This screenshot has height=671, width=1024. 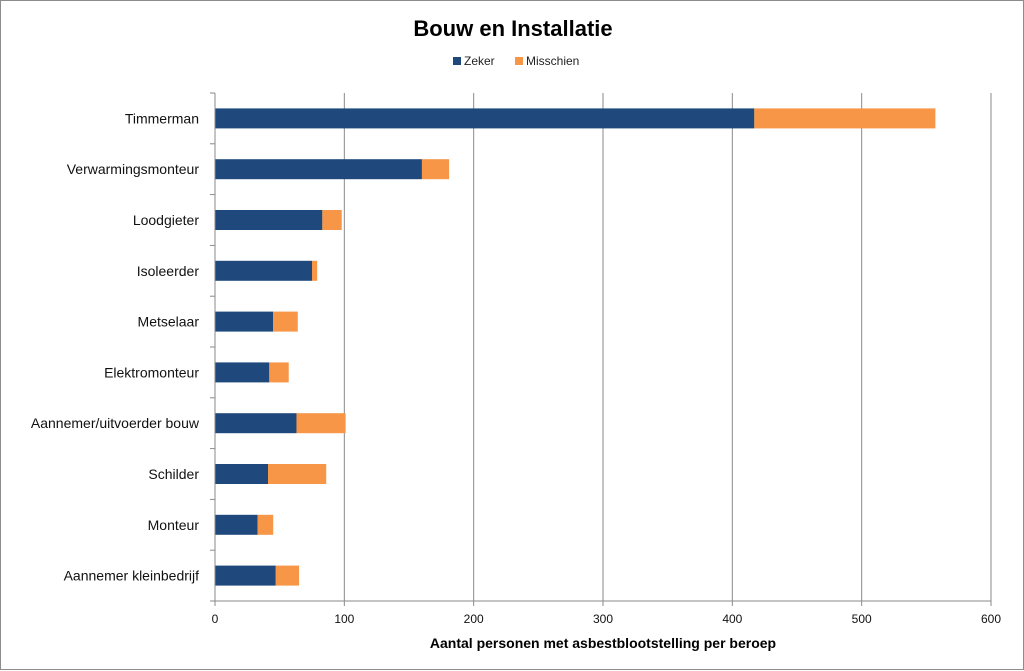 What do you see at coordinates (168, 271) in the screenshot?
I see `category-label: Isoleerder` at bounding box center [168, 271].